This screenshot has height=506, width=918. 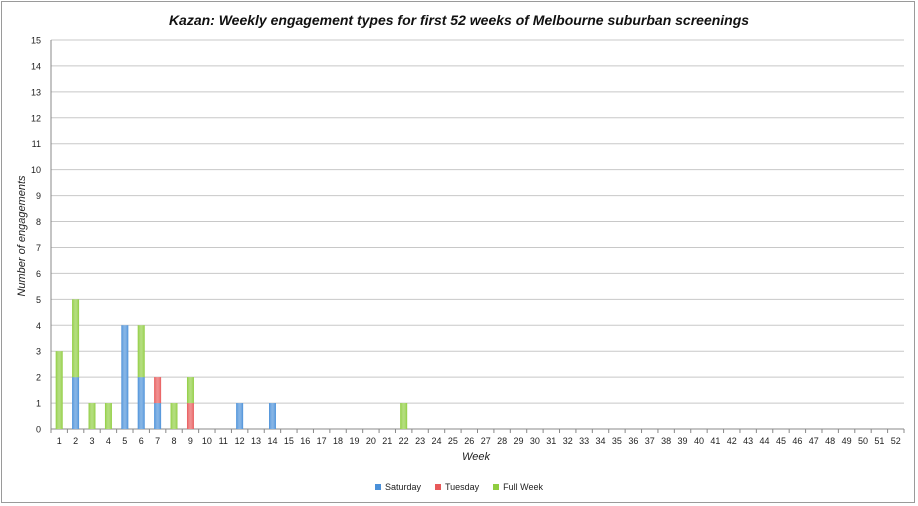 What do you see at coordinates (36, 144) in the screenshot?
I see `y-tick-label-11: 11` at bounding box center [36, 144].